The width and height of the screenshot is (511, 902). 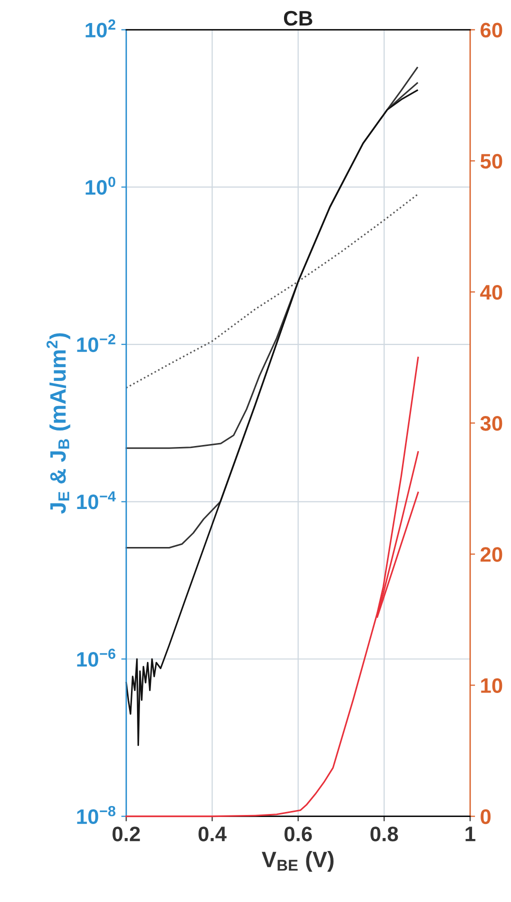 I want to click on x-tick-label: 0.4, so click(x=212, y=834).